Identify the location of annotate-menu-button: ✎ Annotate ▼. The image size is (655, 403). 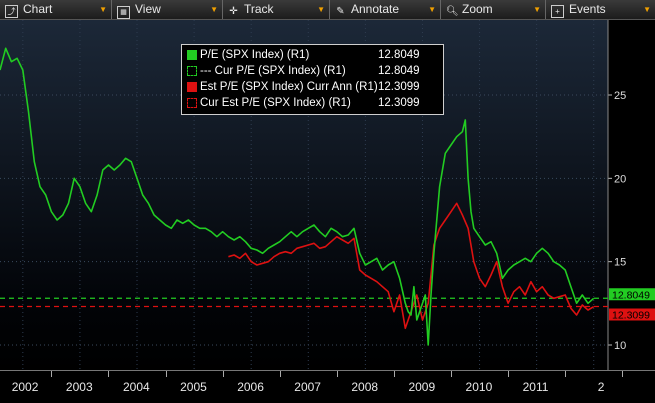
(385, 9).